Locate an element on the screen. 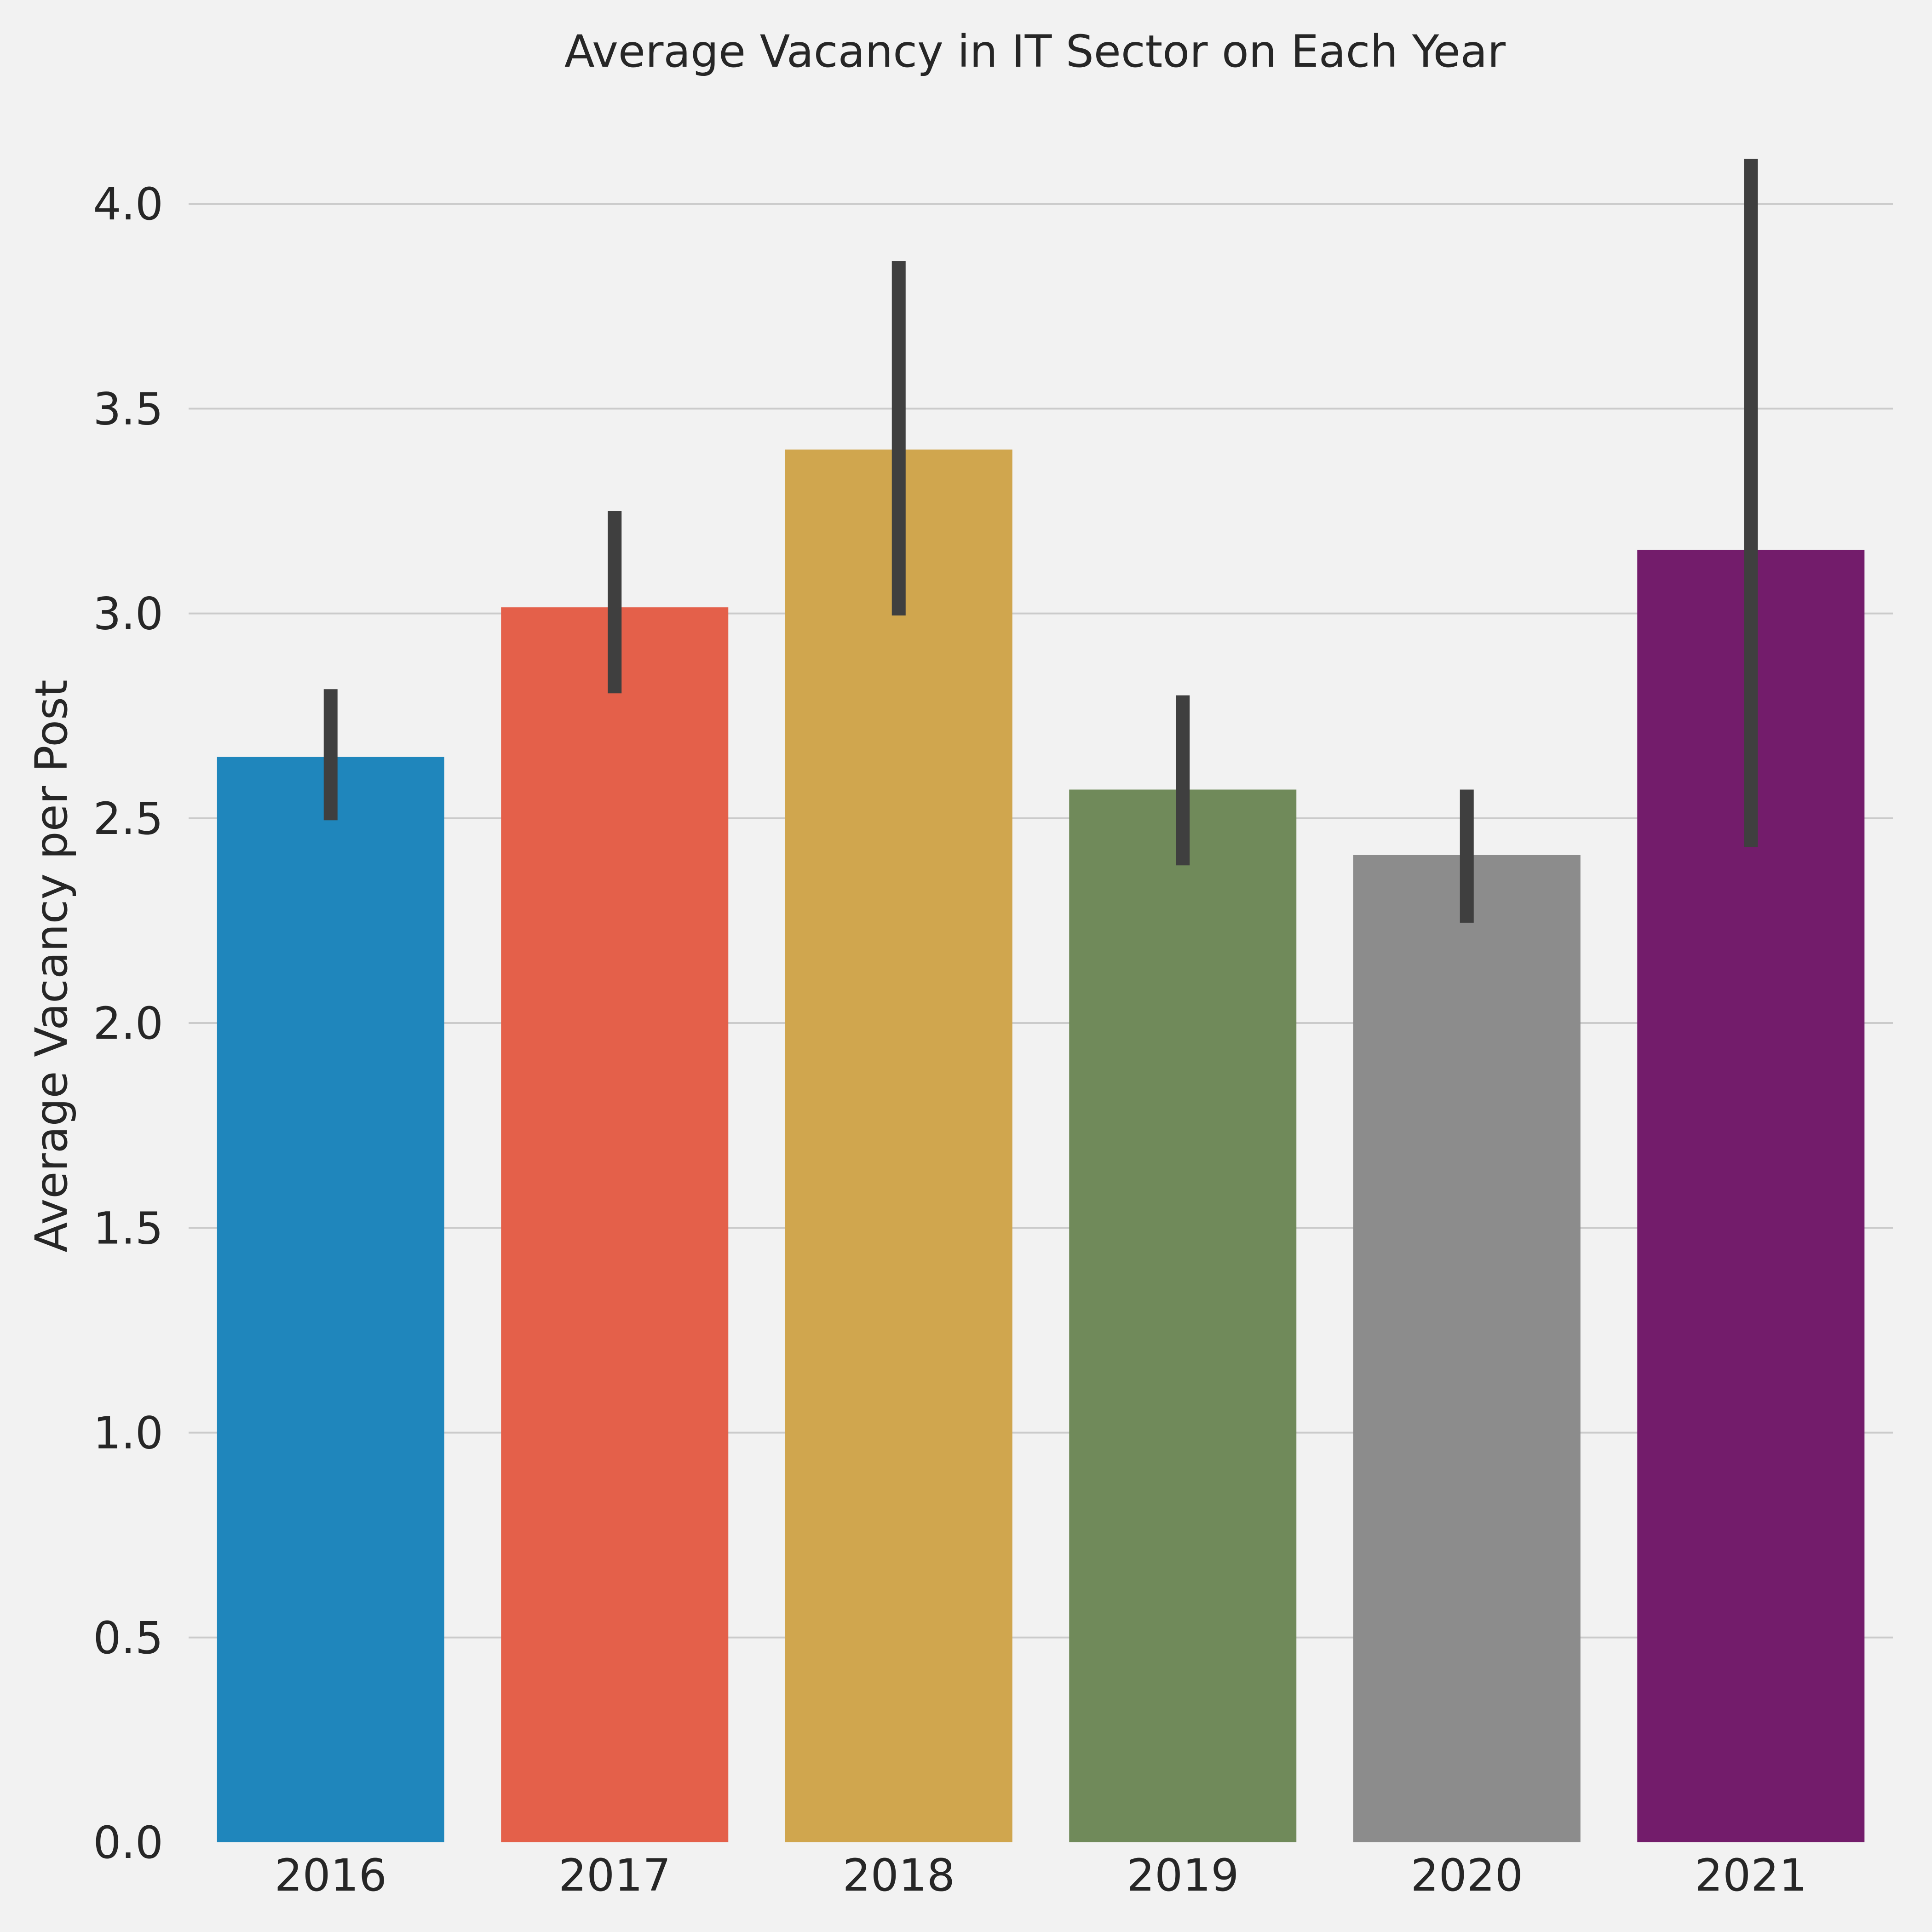 This screenshot has height=1932, width=1932. y-tick-label: 0.5 is located at coordinates (128, 1638).